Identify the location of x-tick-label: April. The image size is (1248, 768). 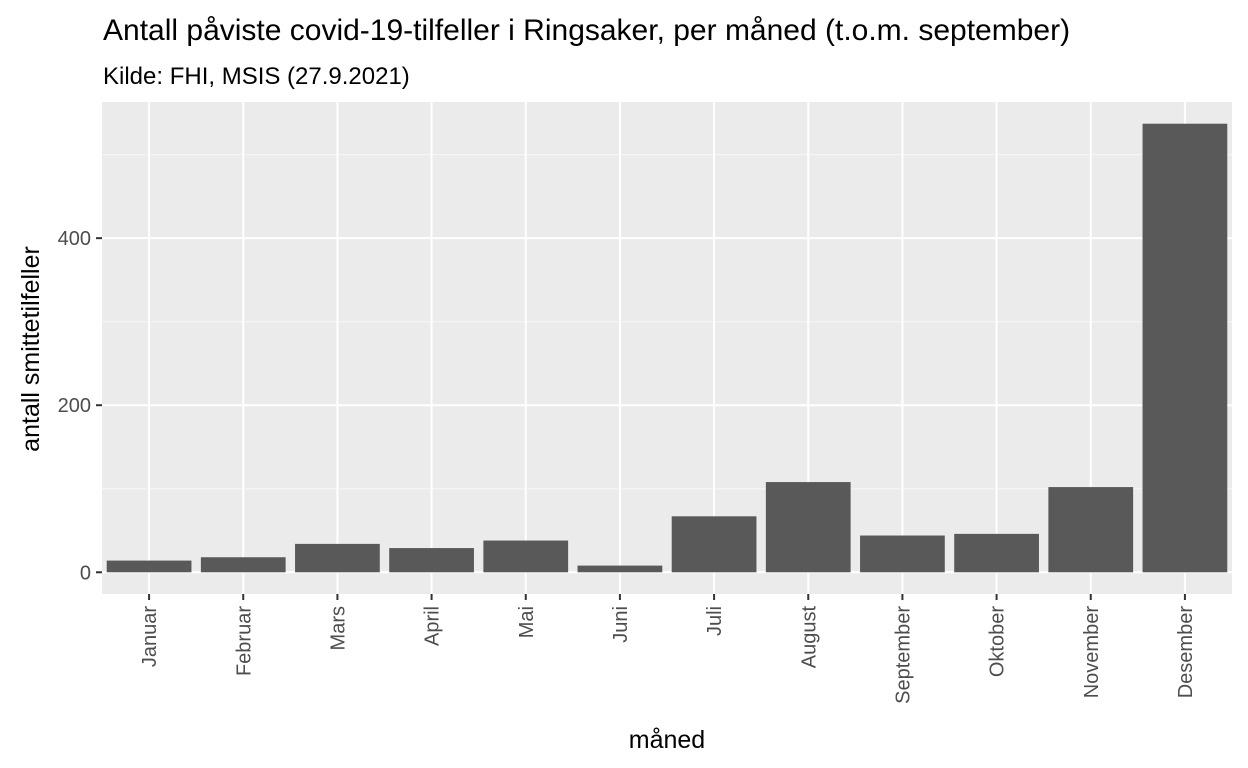
(433, 626).